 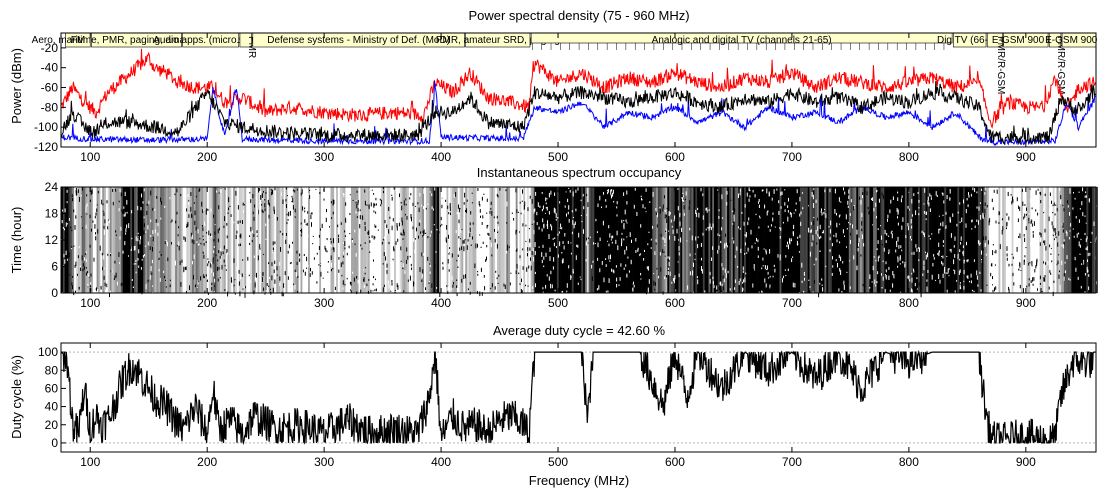 I want to click on xtick-label: 600, so click(x=675, y=303).